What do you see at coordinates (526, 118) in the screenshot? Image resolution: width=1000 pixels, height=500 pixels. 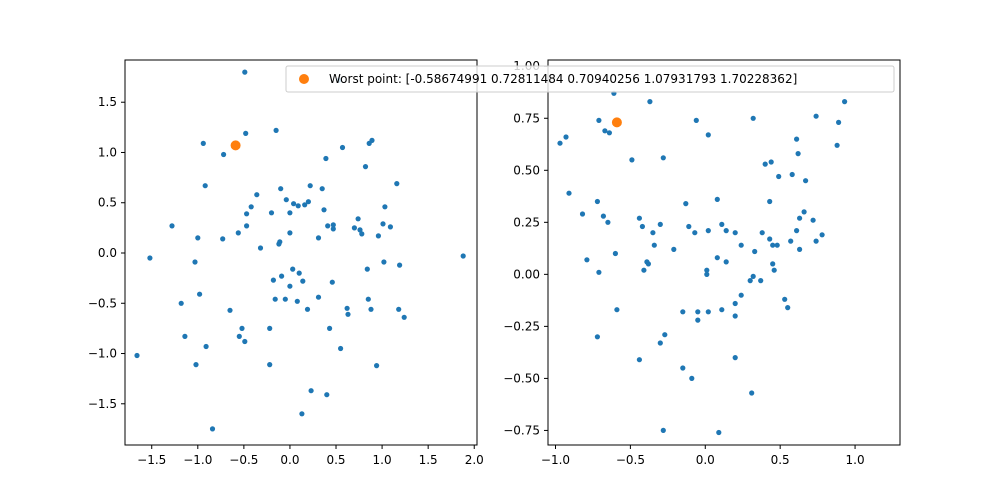 I see `right-y-tick-label: 0.75` at bounding box center [526, 118].